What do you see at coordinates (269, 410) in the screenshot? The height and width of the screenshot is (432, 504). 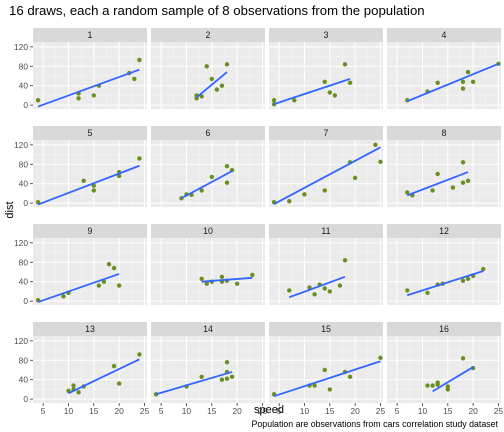 I see `x-axis-title: speed` at bounding box center [269, 410].